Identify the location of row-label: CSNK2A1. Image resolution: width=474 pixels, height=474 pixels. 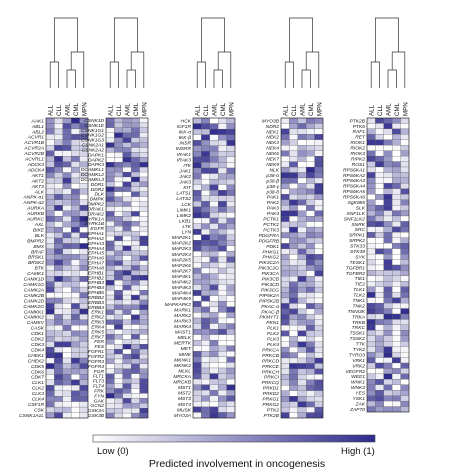
(93, 146).